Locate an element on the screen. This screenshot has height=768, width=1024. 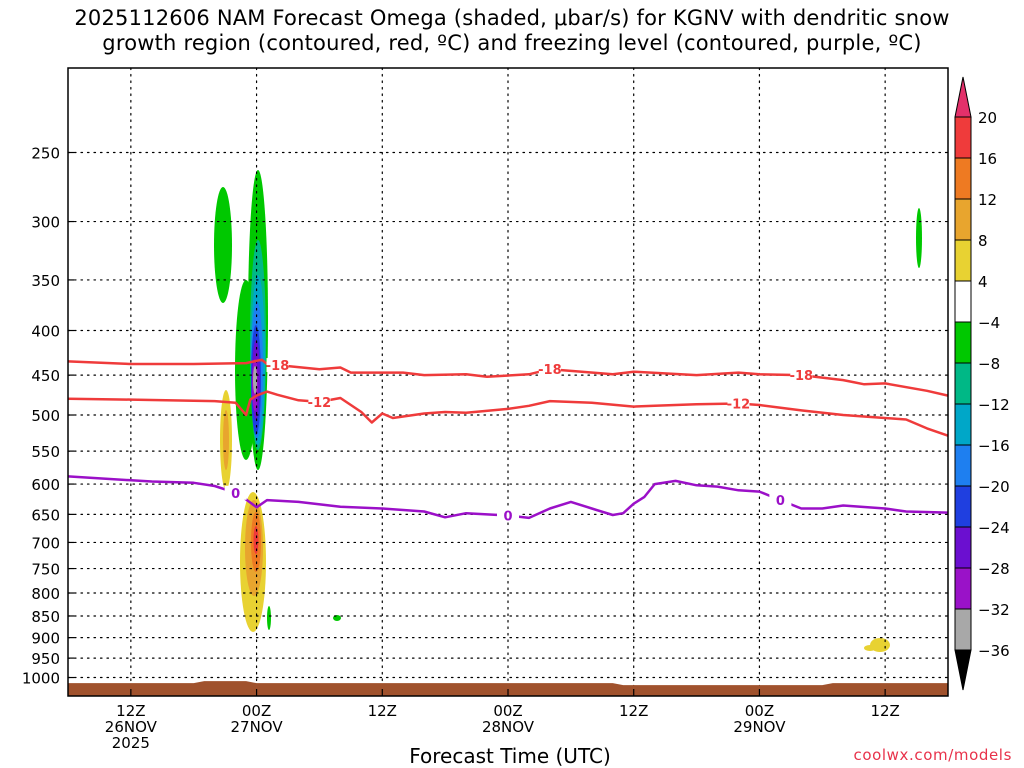
colorbar-label: −4 is located at coordinates (989, 323).